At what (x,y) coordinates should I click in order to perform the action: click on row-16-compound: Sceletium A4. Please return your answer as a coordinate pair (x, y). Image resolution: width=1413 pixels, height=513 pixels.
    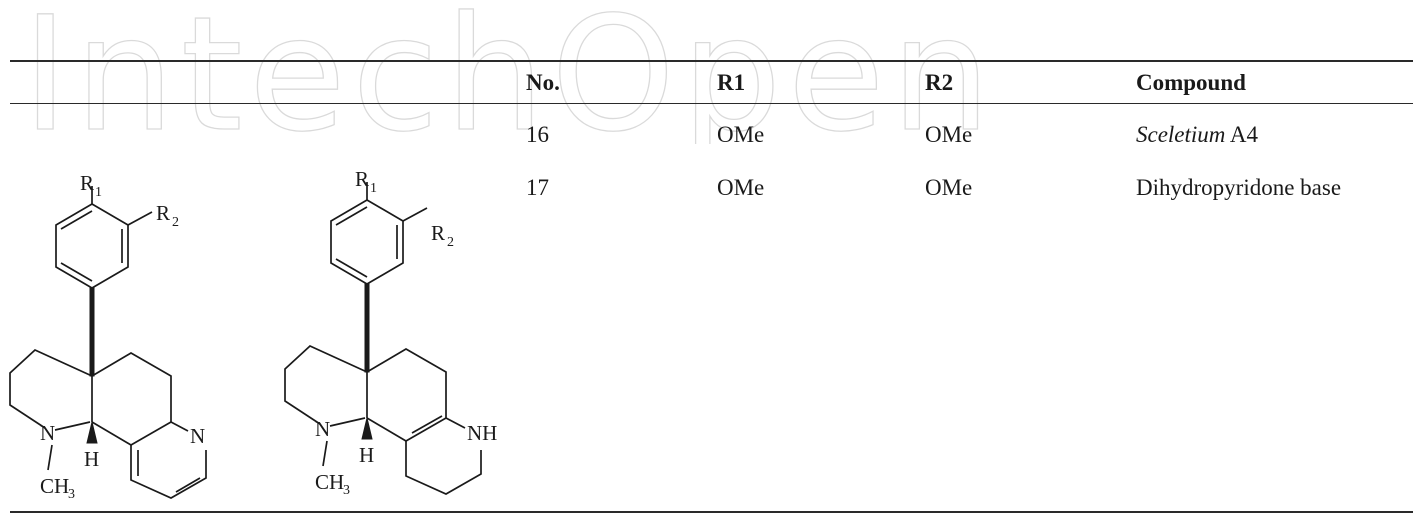
    Looking at the image, I should click on (1197, 135).